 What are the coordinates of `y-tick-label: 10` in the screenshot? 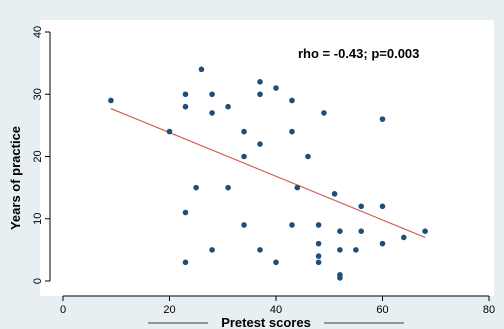 It's located at (38, 219).